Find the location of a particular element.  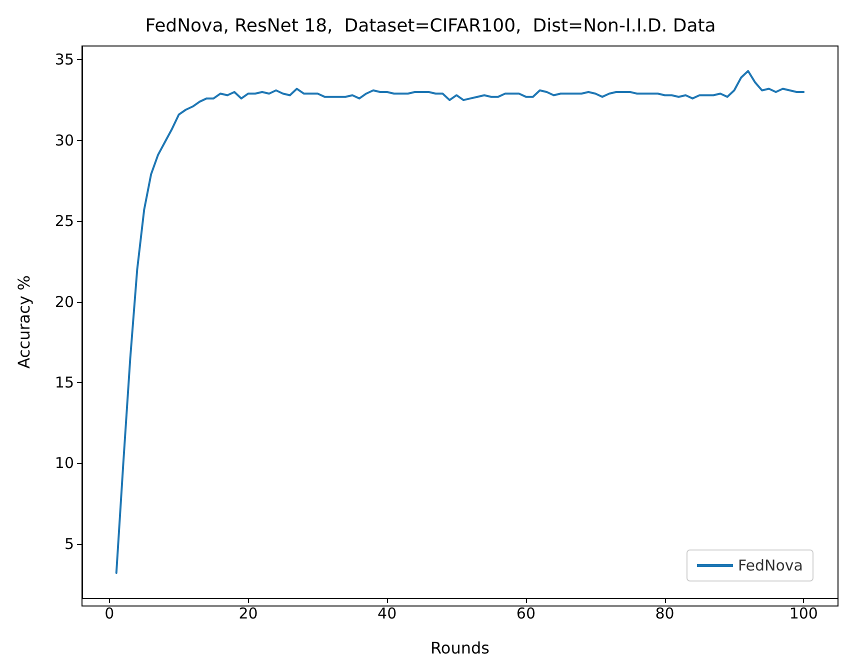

y-tick-label: 30 is located at coordinates (64, 140).